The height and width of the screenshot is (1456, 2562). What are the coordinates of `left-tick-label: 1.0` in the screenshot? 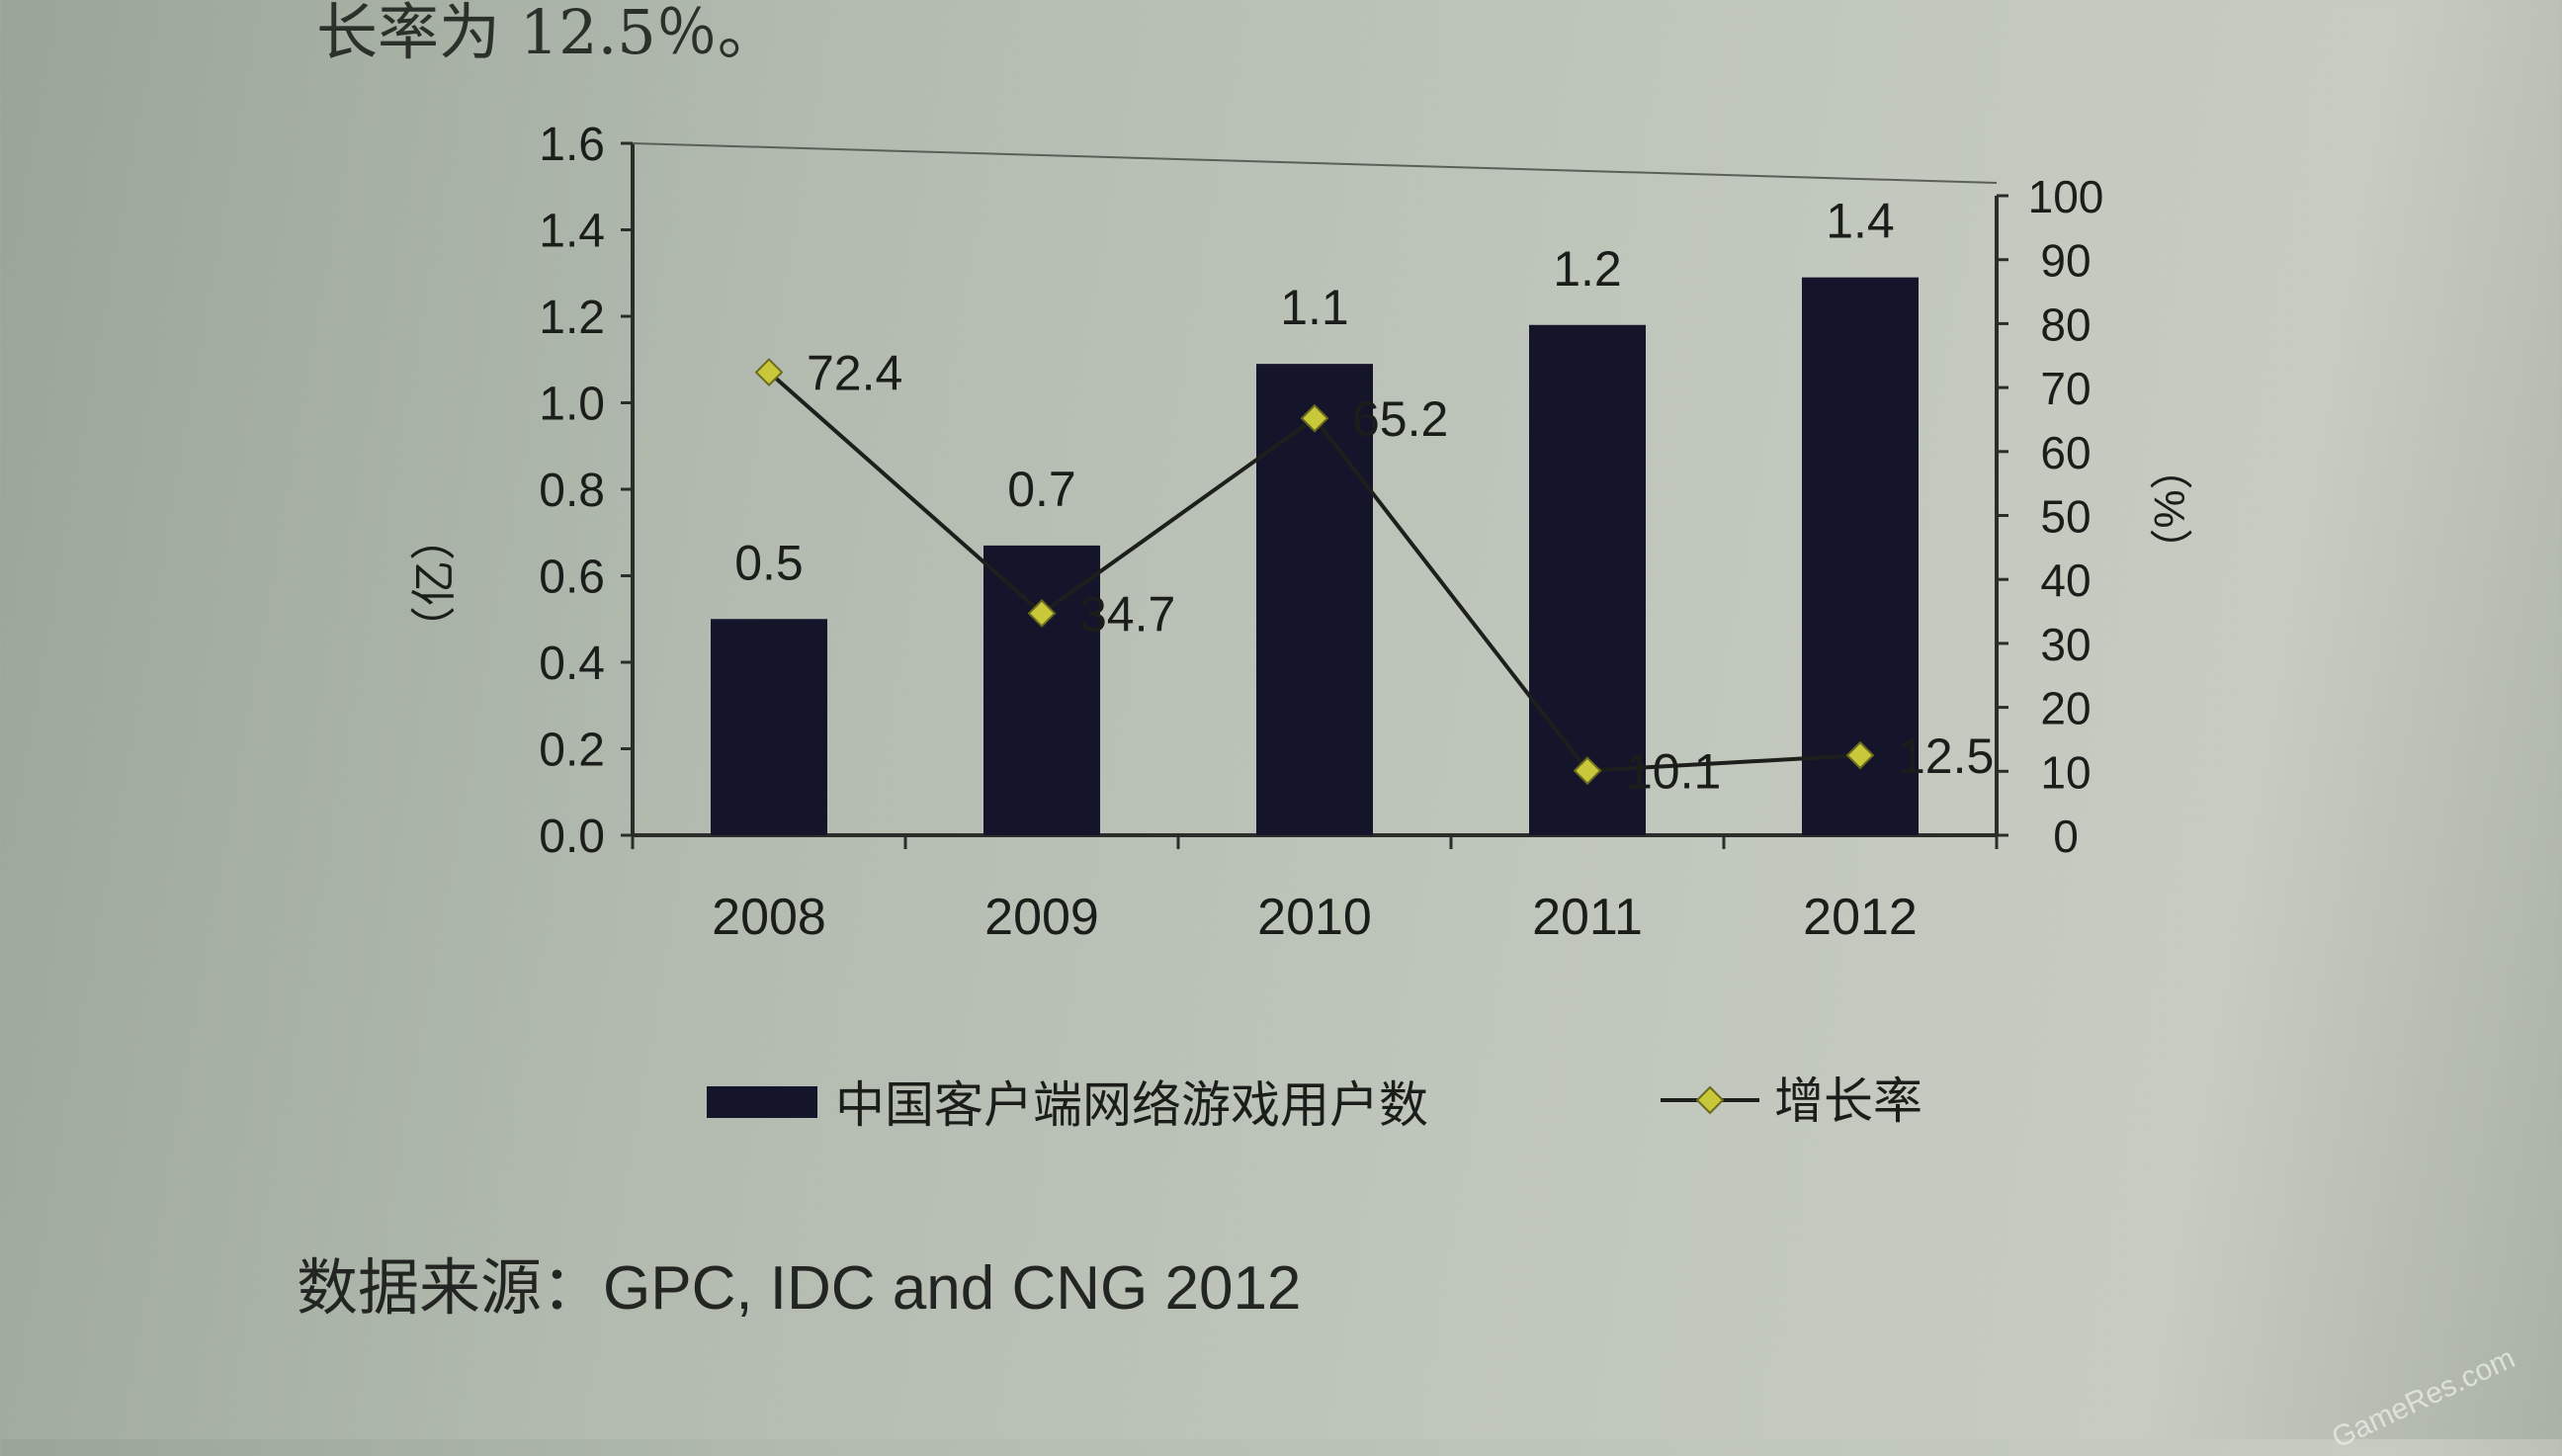 It's located at (572, 405).